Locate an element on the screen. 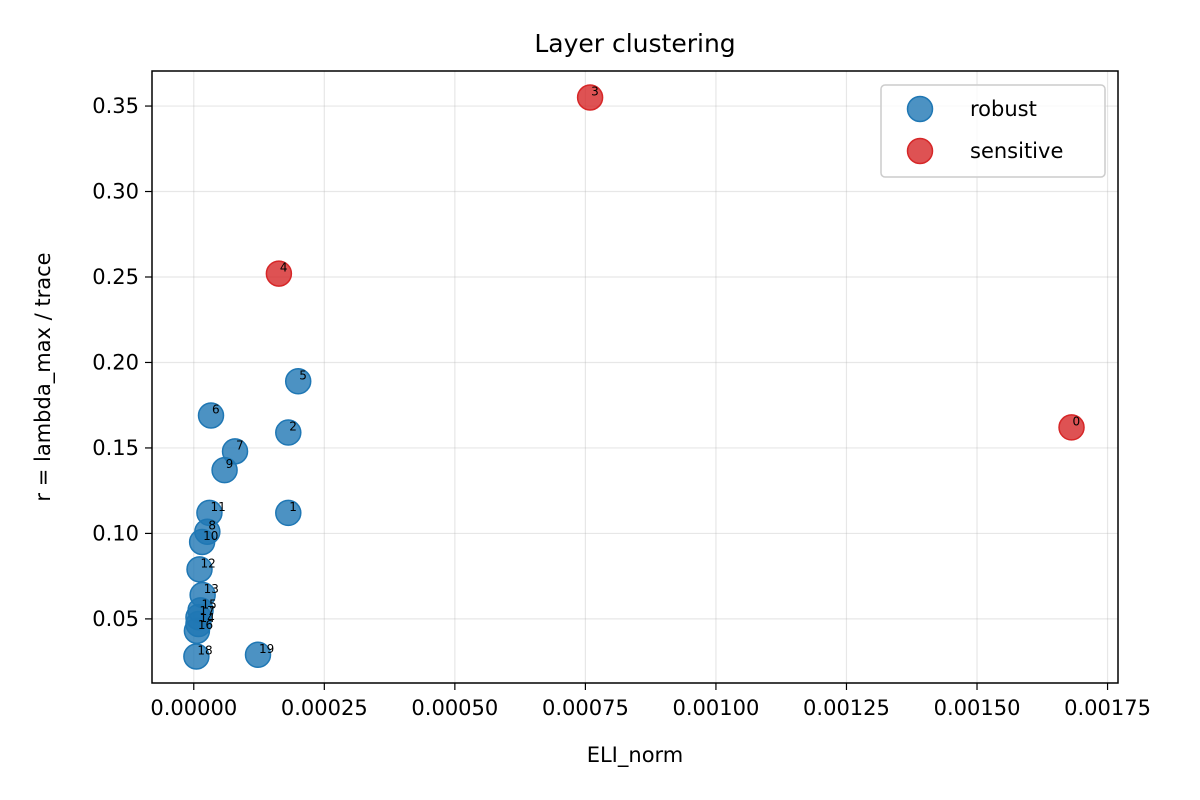 The image size is (1200, 800). point-label: 1 is located at coordinates (293, 507).